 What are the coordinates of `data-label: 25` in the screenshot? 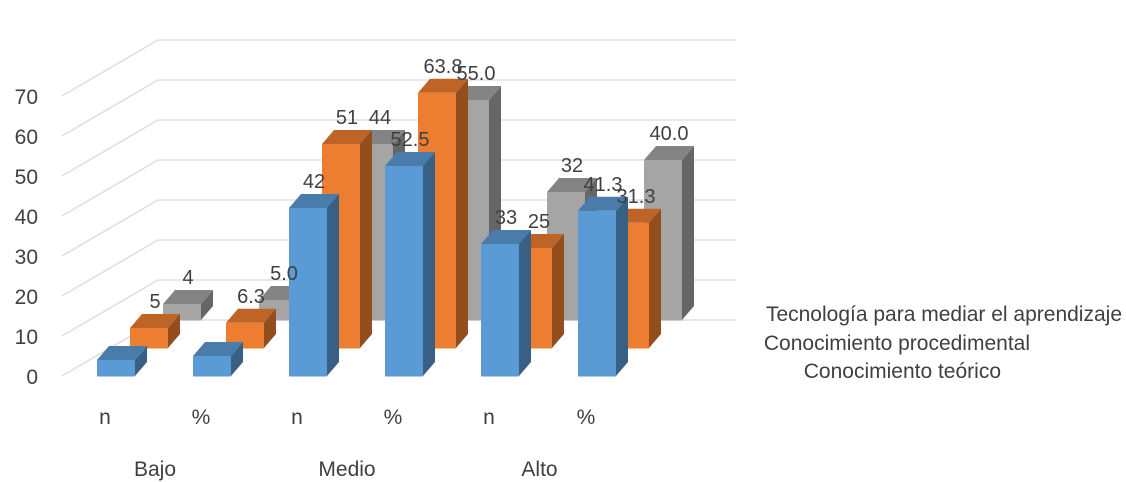 It's located at (539, 222).